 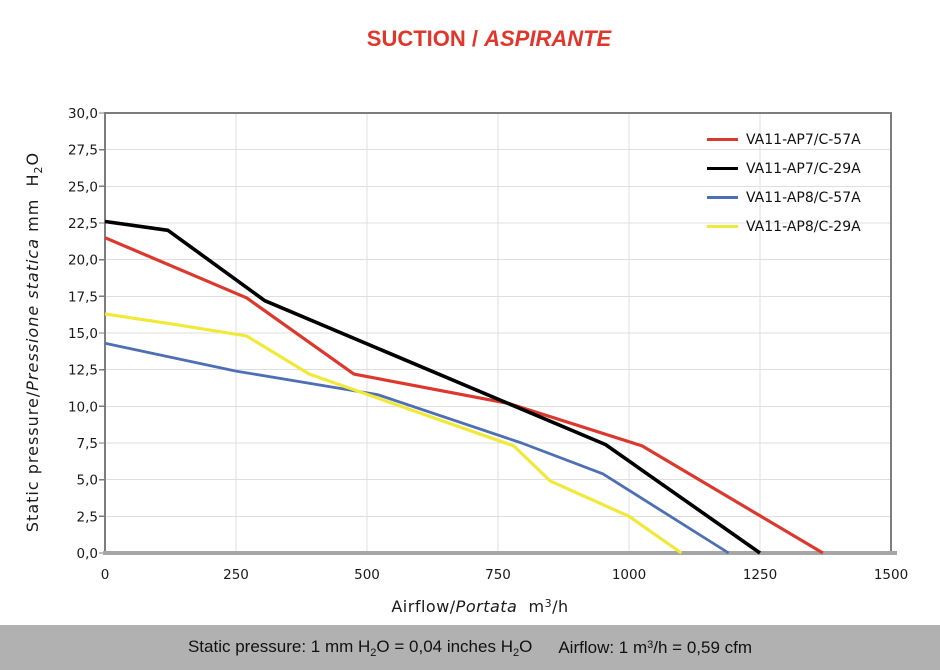 I want to click on y-tick-label: 7,5, so click(x=87, y=444).